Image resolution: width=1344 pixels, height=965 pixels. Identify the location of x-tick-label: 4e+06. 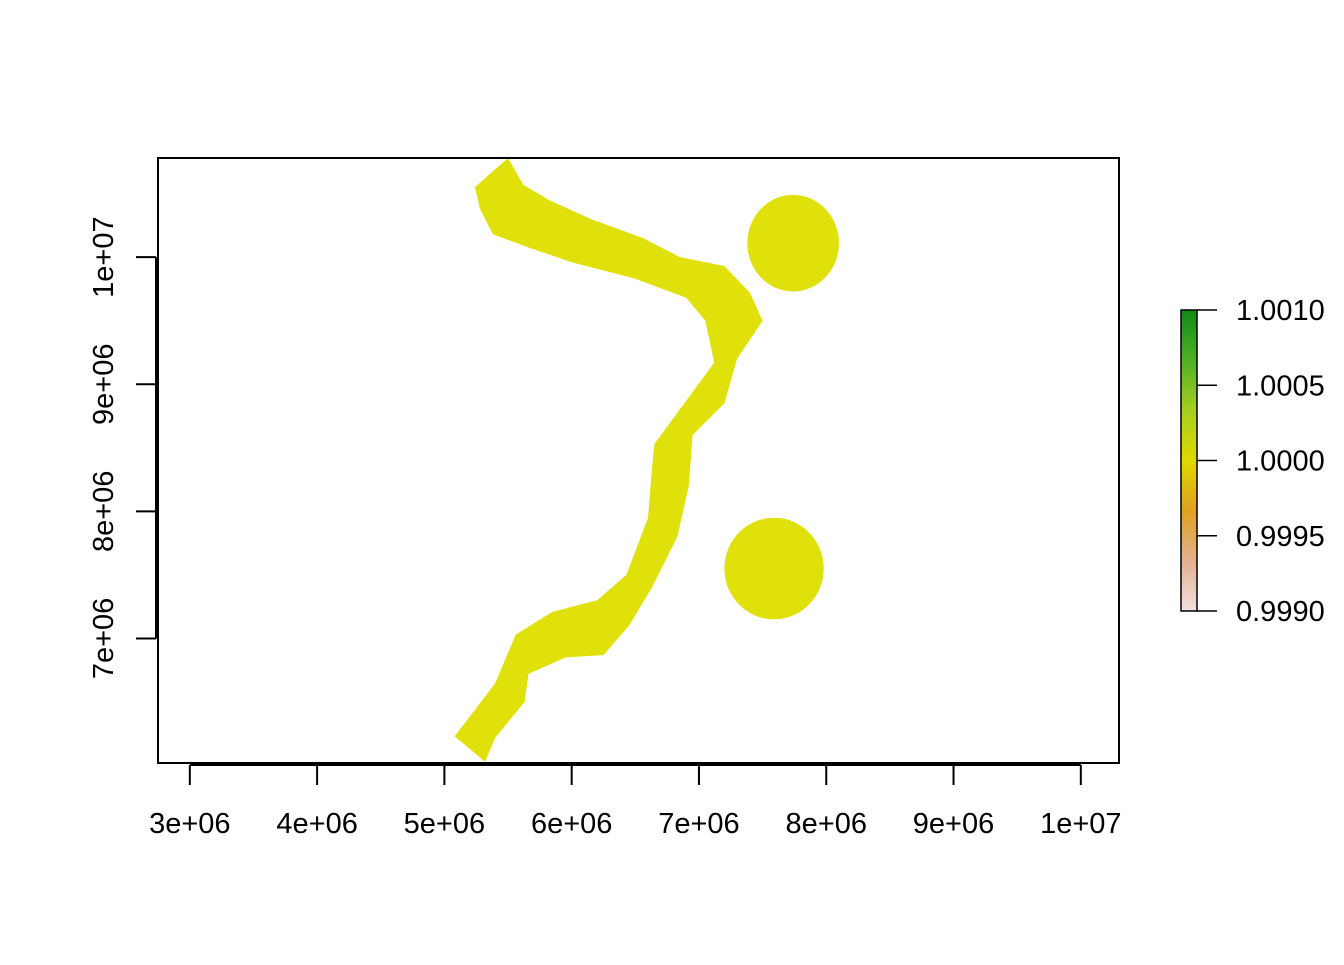
(316, 824).